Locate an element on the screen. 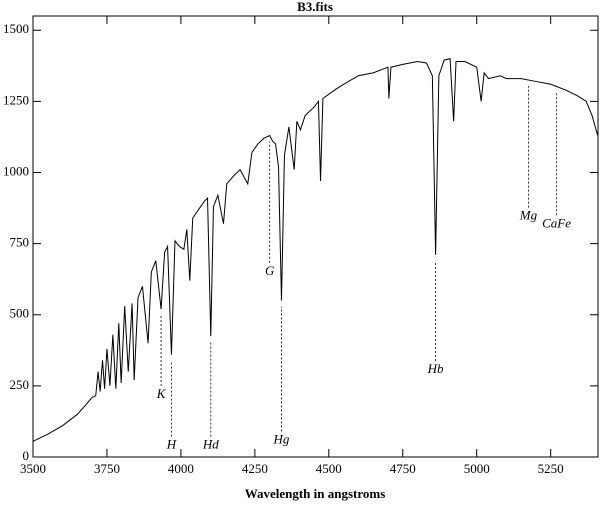 Image resolution: width=600 pixels, height=505 pixels. x-tick-label: 3500 is located at coordinates (33, 468).